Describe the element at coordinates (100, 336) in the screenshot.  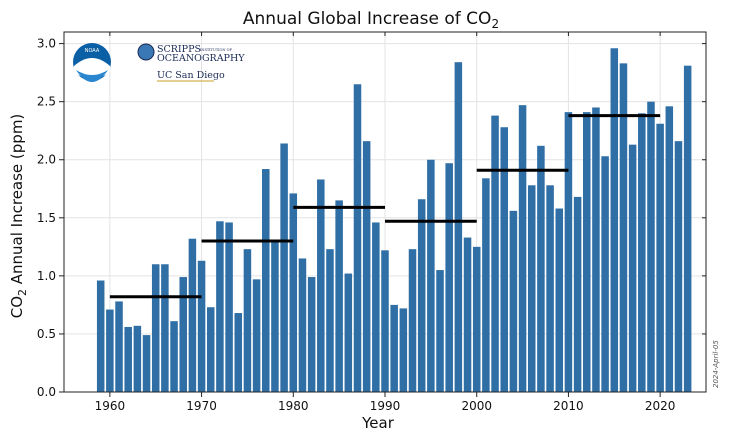
I see `bar-1959` at that location.